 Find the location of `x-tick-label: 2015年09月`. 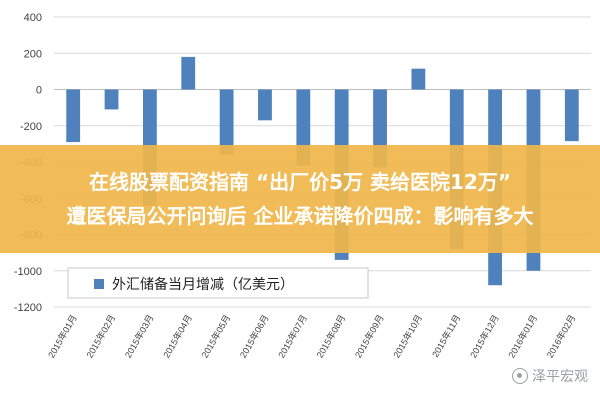

x-tick-label: 2015年09月 is located at coordinates (369, 336).